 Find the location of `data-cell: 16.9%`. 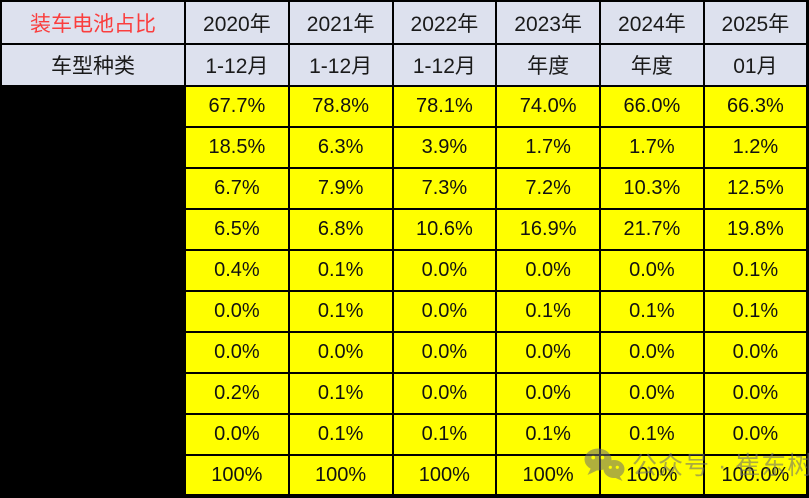

data-cell: 16.9% is located at coordinates (548, 229).